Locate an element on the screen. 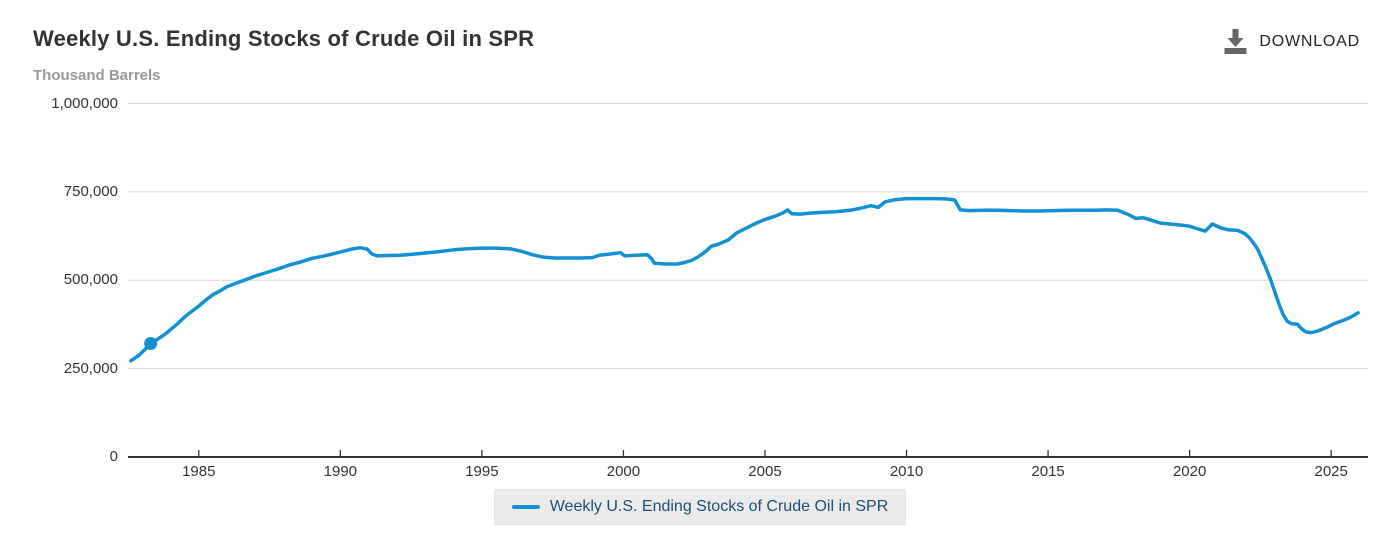 The image size is (1400, 560). series-point-marker is located at coordinates (151, 344).